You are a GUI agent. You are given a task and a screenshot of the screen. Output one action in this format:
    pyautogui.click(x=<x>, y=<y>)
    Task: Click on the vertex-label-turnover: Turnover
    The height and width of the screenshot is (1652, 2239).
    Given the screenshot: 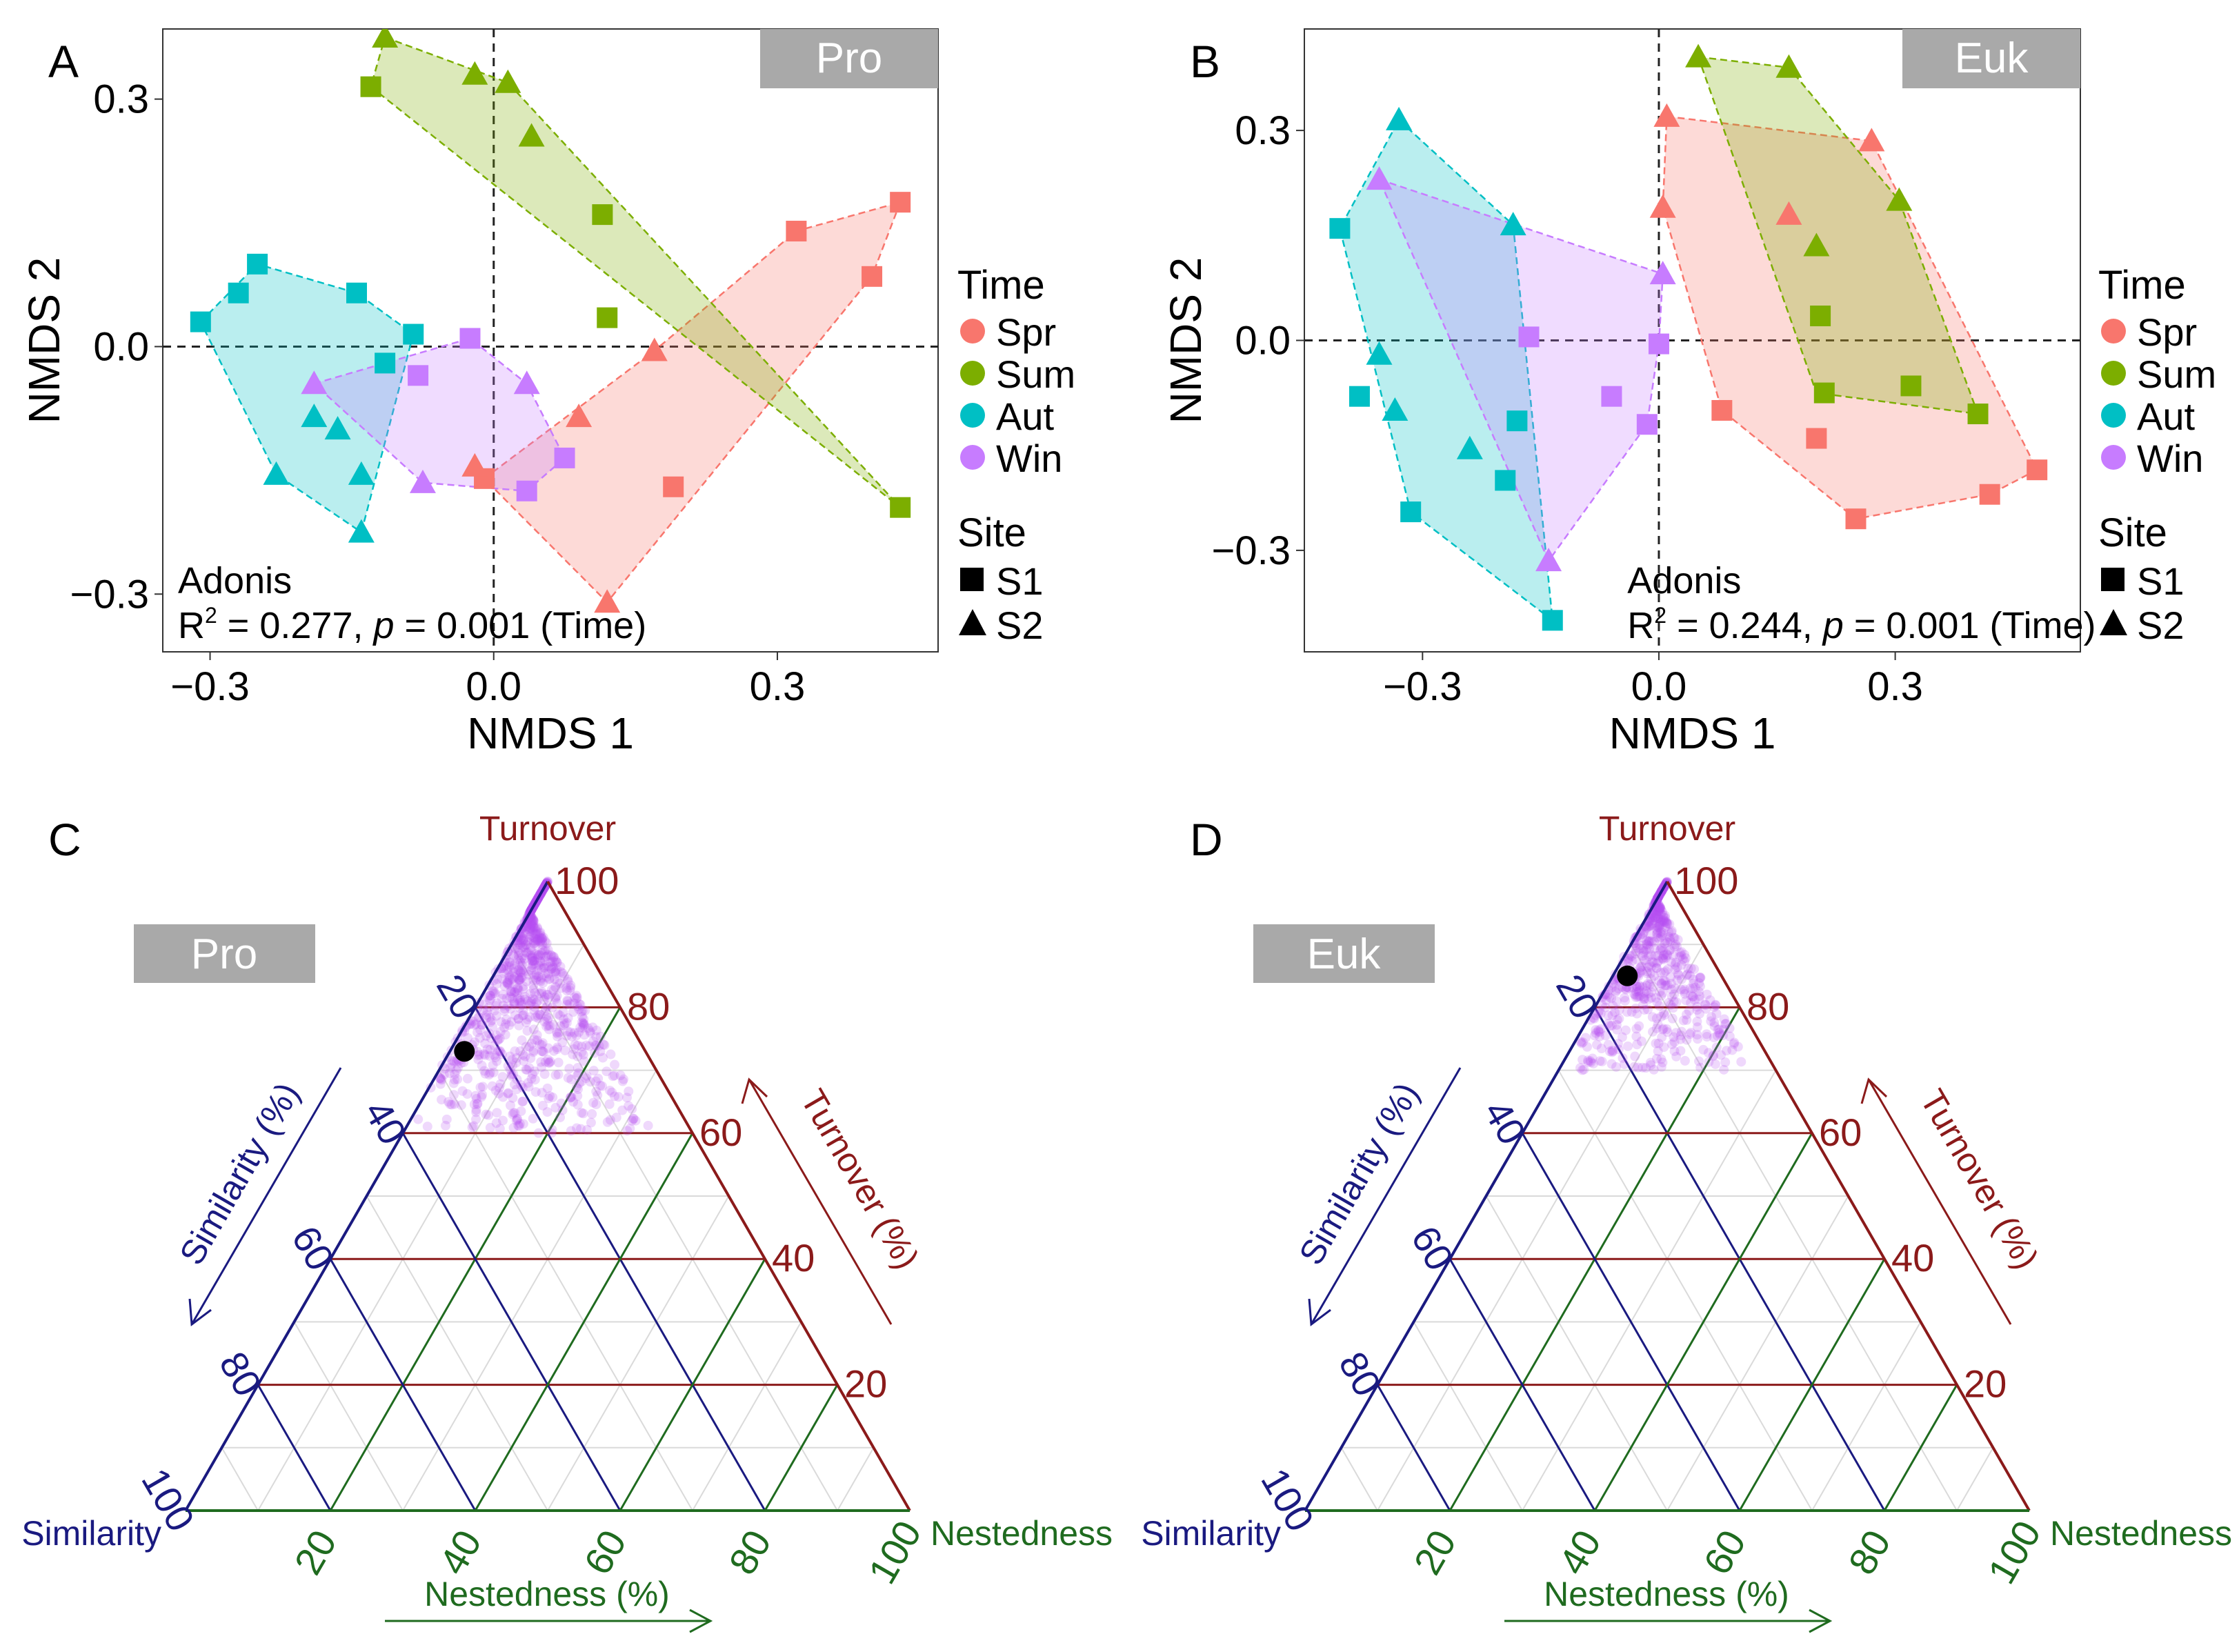 What is the action you would take?
    pyautogui.click(x=1667, y=829)
    